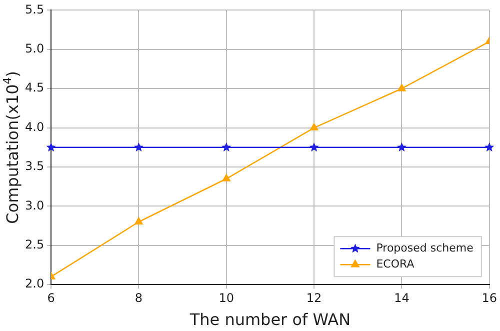 This screenshot has width=500, height=331. I want to click on y-tick-label: 2.5, so click(34, 245).